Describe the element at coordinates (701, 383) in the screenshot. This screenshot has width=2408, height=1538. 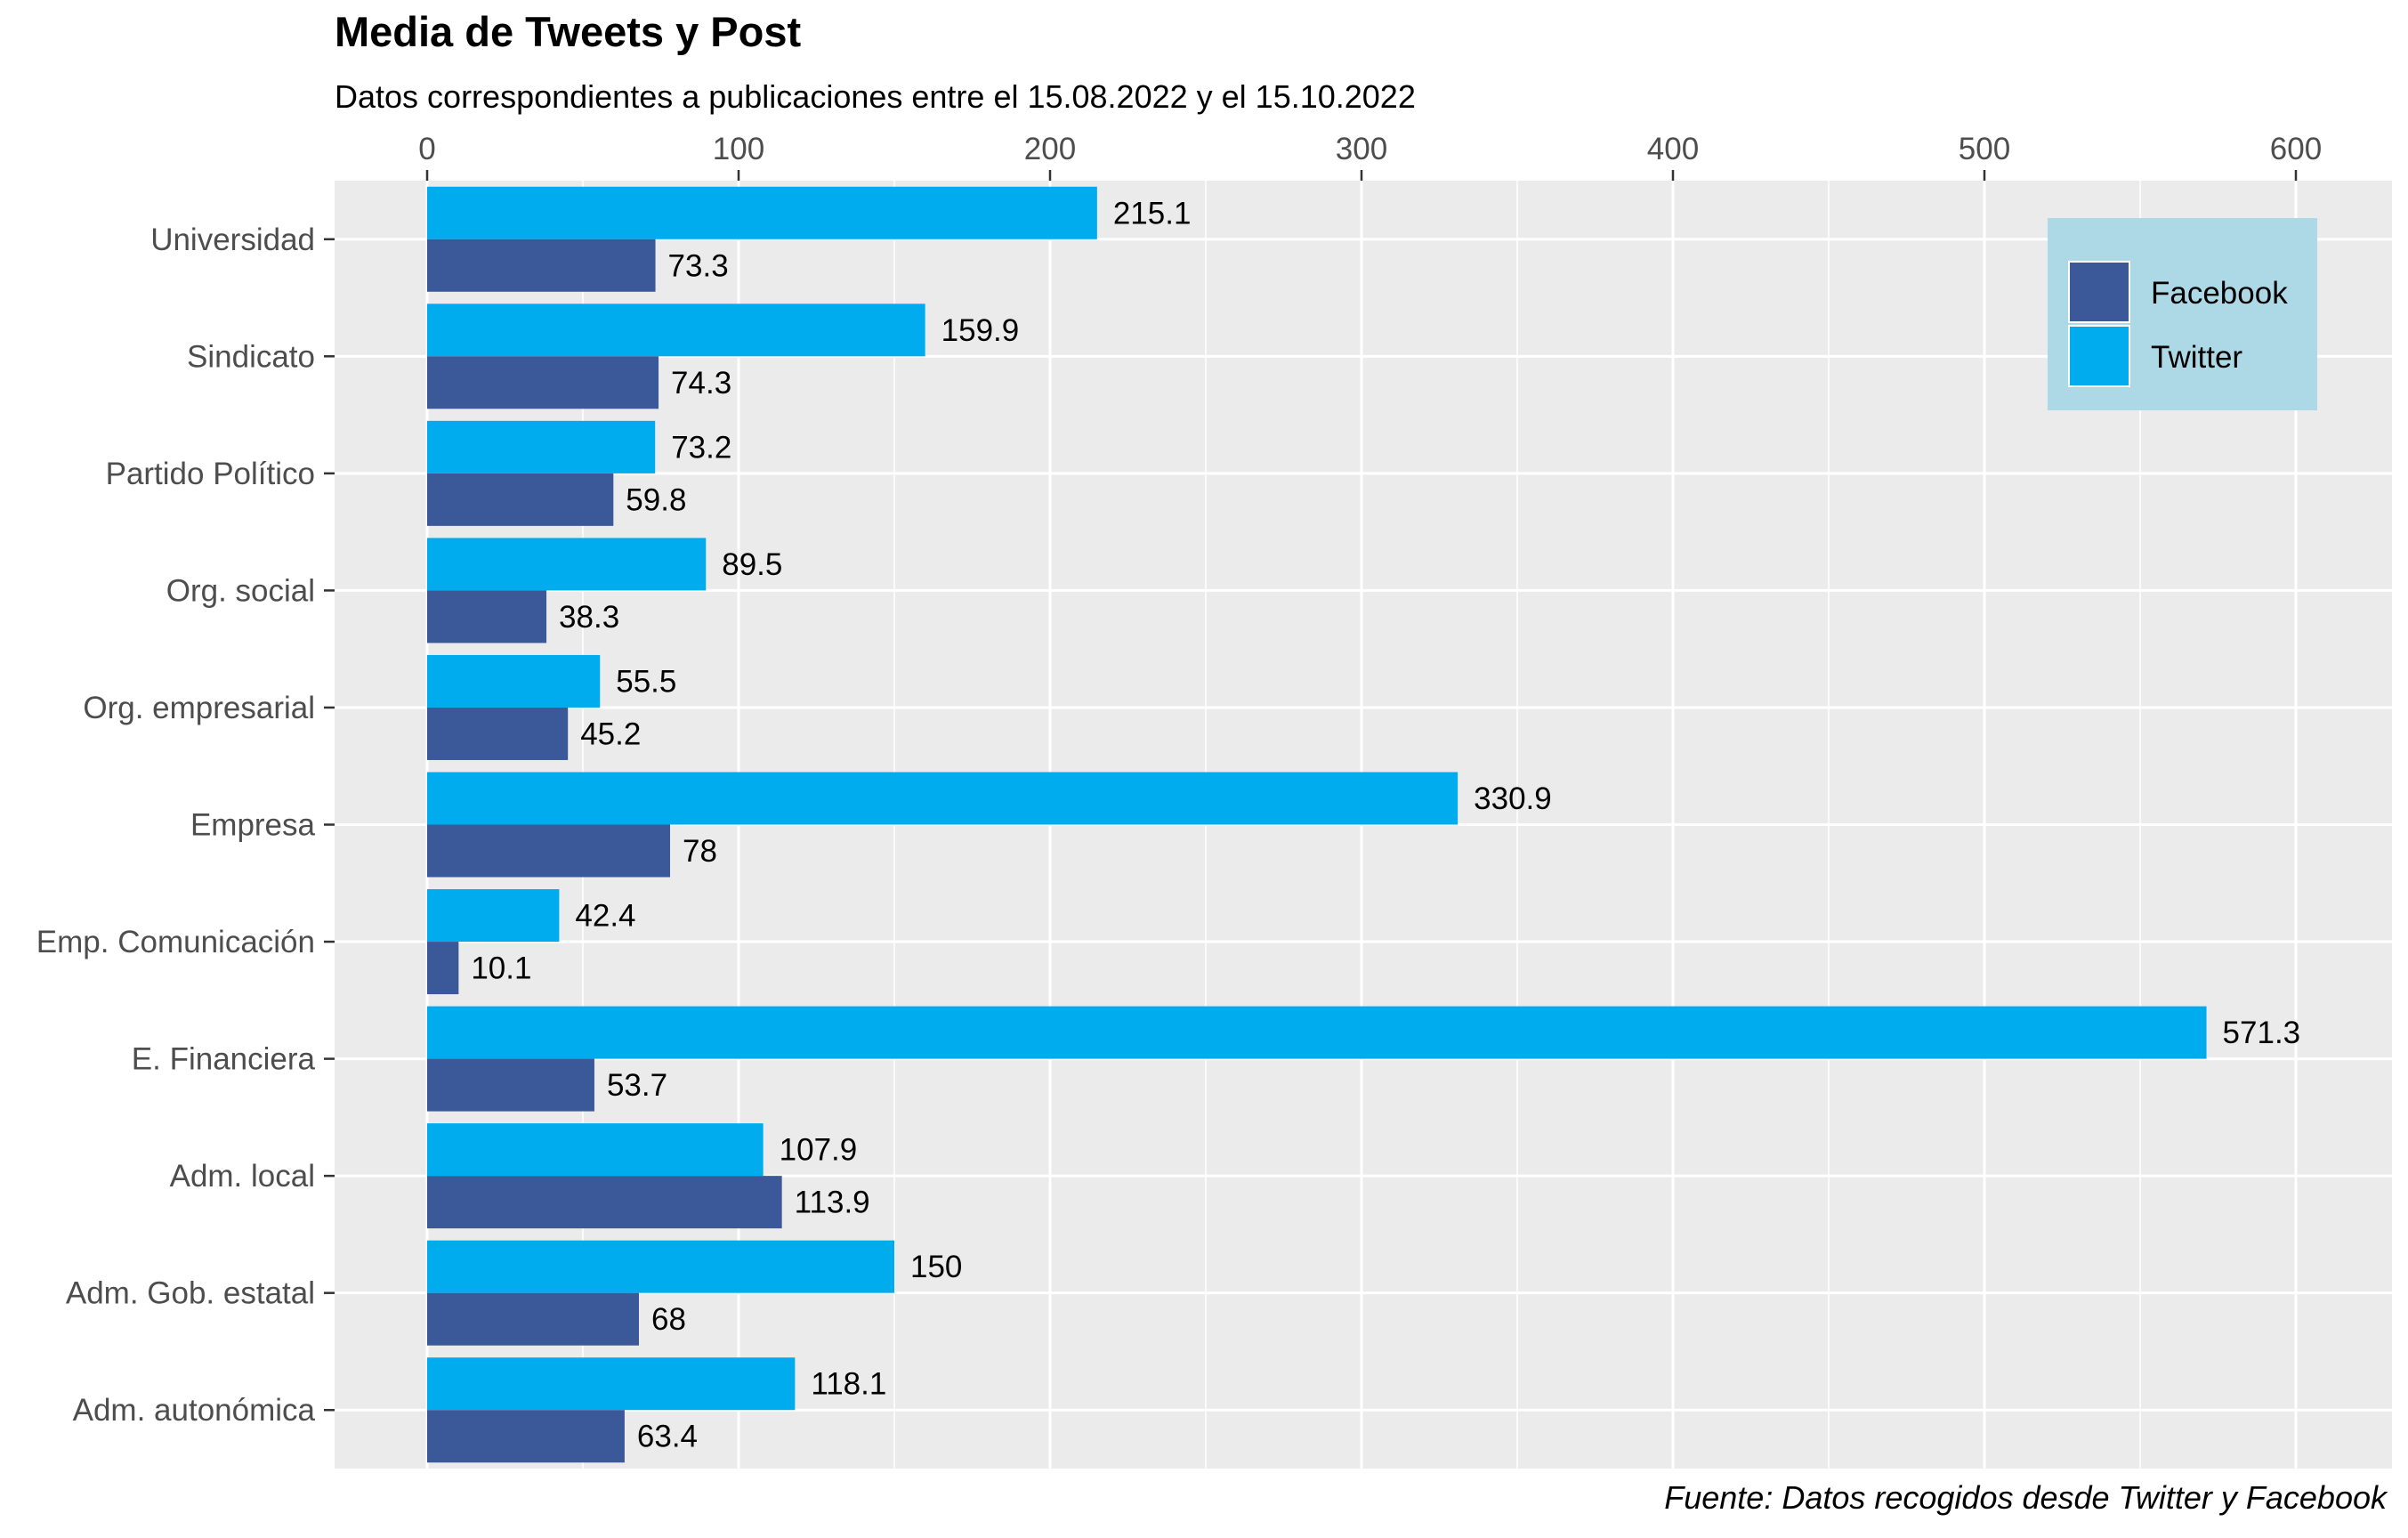
I see `facebook-bar-label: 74.3` at that location.